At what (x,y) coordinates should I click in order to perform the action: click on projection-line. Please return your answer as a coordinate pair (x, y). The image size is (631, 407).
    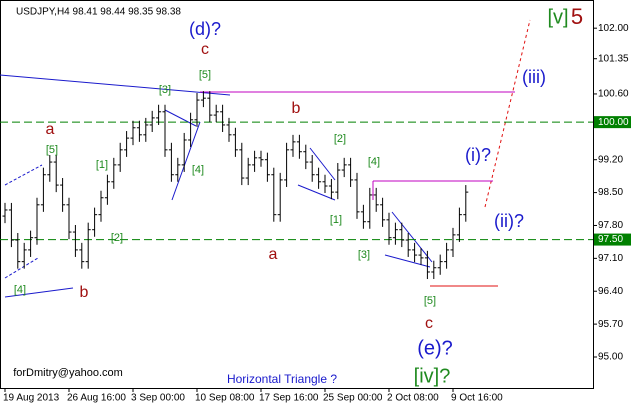
    Looking at the image, I should click on (507, 113).